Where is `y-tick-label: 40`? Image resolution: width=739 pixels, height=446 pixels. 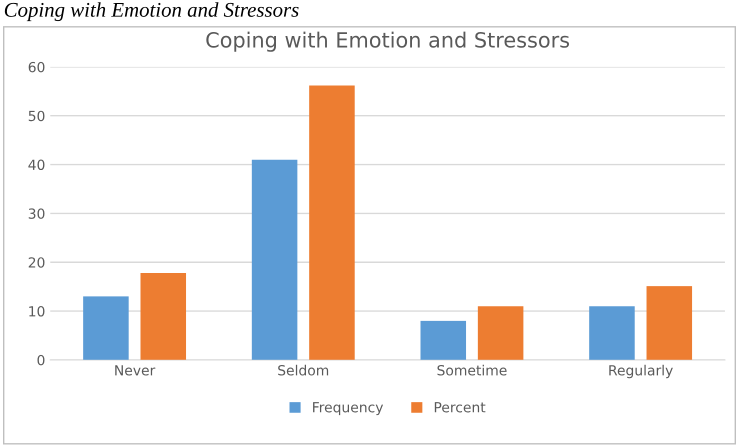
y-tick-label: 40 is located at coordinates (36, 165).